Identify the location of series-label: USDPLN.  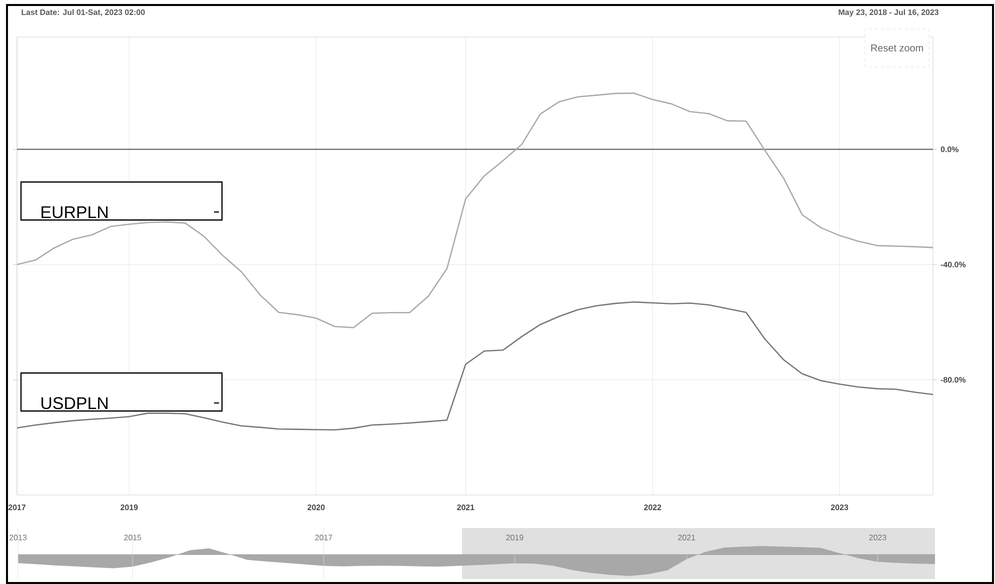
(75, 403).